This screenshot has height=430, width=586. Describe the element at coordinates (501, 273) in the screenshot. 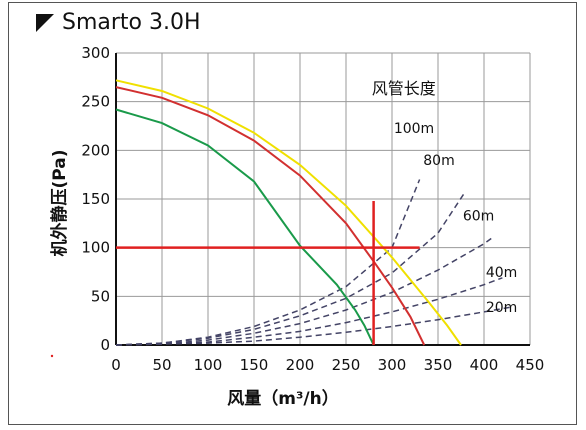

I see `duct-curve-label: 40m` at that location.